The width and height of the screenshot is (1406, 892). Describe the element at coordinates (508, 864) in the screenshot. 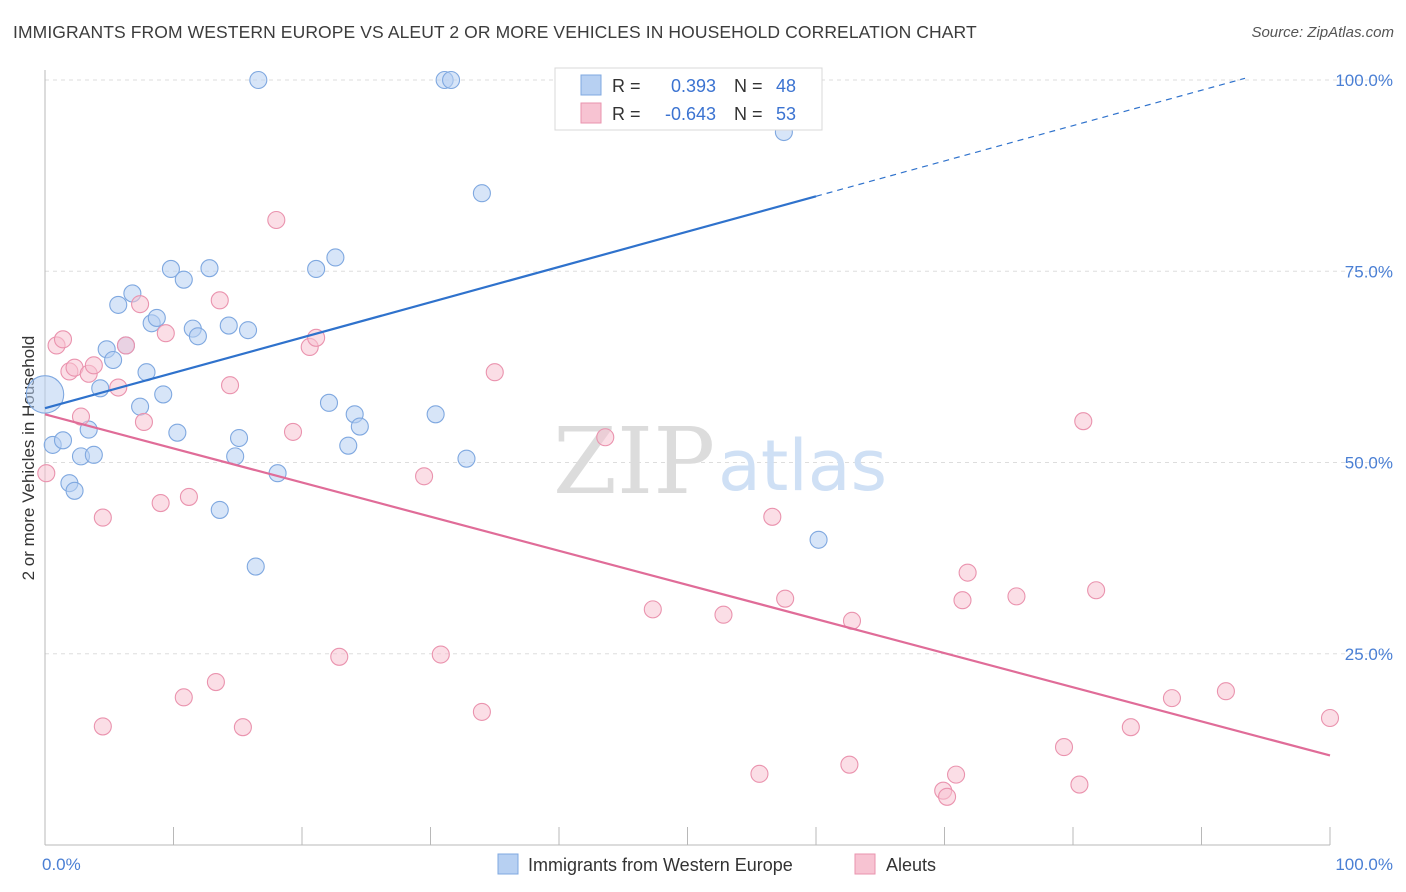

I see `legend-swatch-immigrants` at that location.